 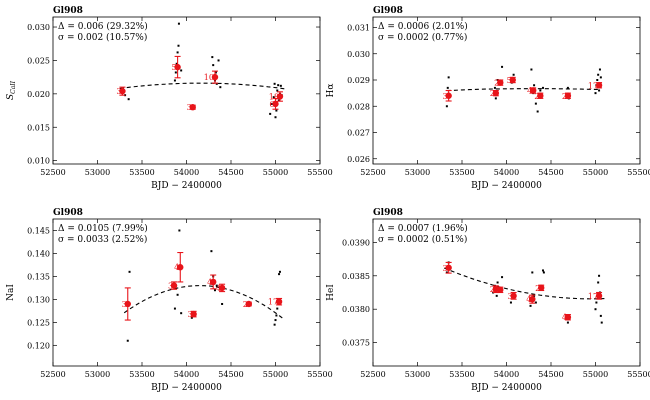 What do you see at coordinates (38, 94) in the screenshot?
I see `y-tick-label: 0.020` at bounding box center [38, 94].